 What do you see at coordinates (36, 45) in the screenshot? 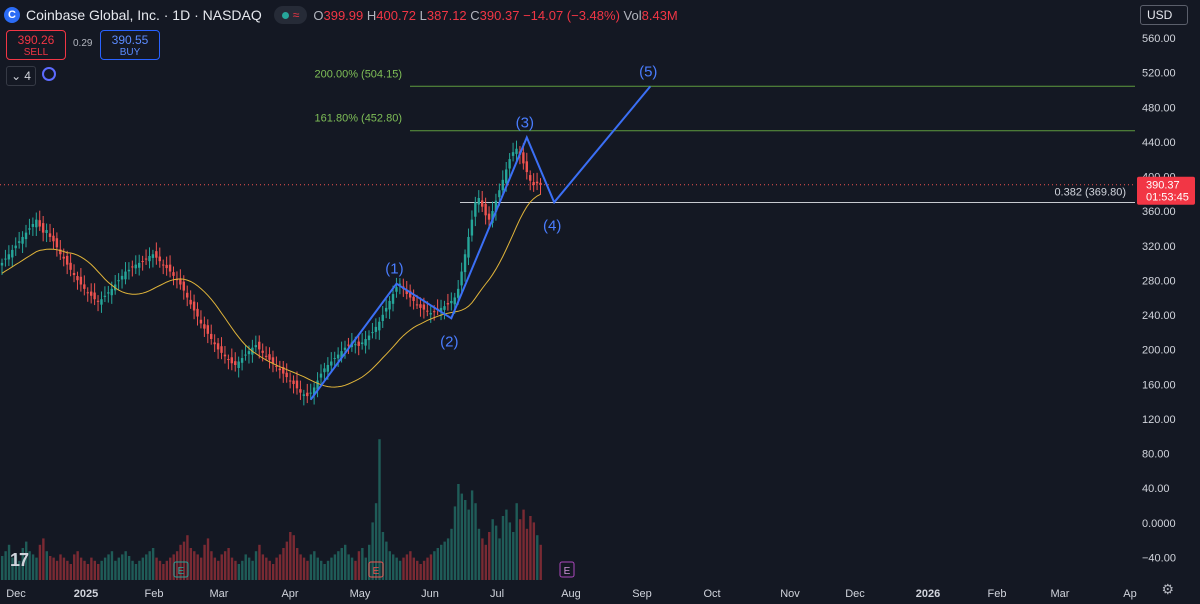
I see `sell-button: 390.26 SELL` at bounding box center [36, 45].